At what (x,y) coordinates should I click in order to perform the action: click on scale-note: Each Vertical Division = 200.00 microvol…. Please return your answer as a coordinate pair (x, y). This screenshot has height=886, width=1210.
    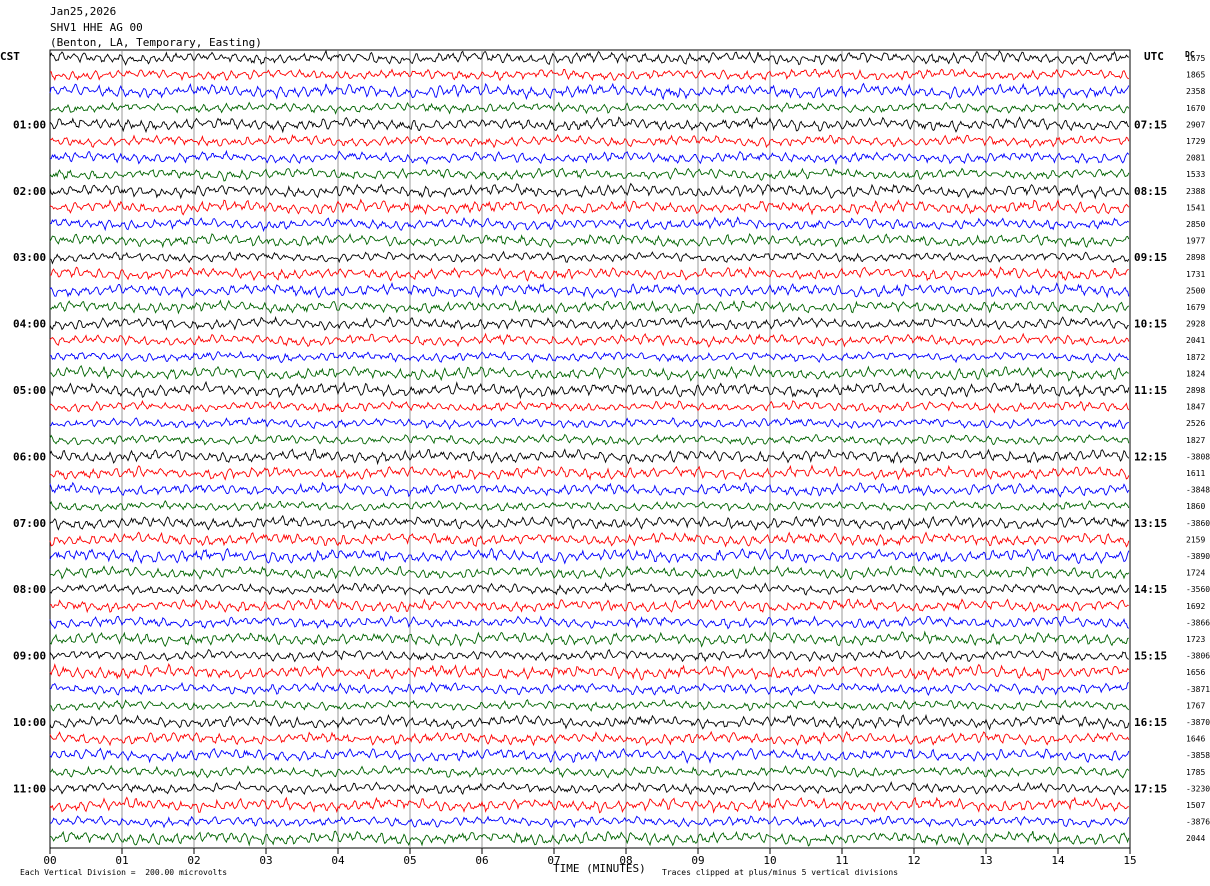
    Looking at the image, I should click on (124, 872).